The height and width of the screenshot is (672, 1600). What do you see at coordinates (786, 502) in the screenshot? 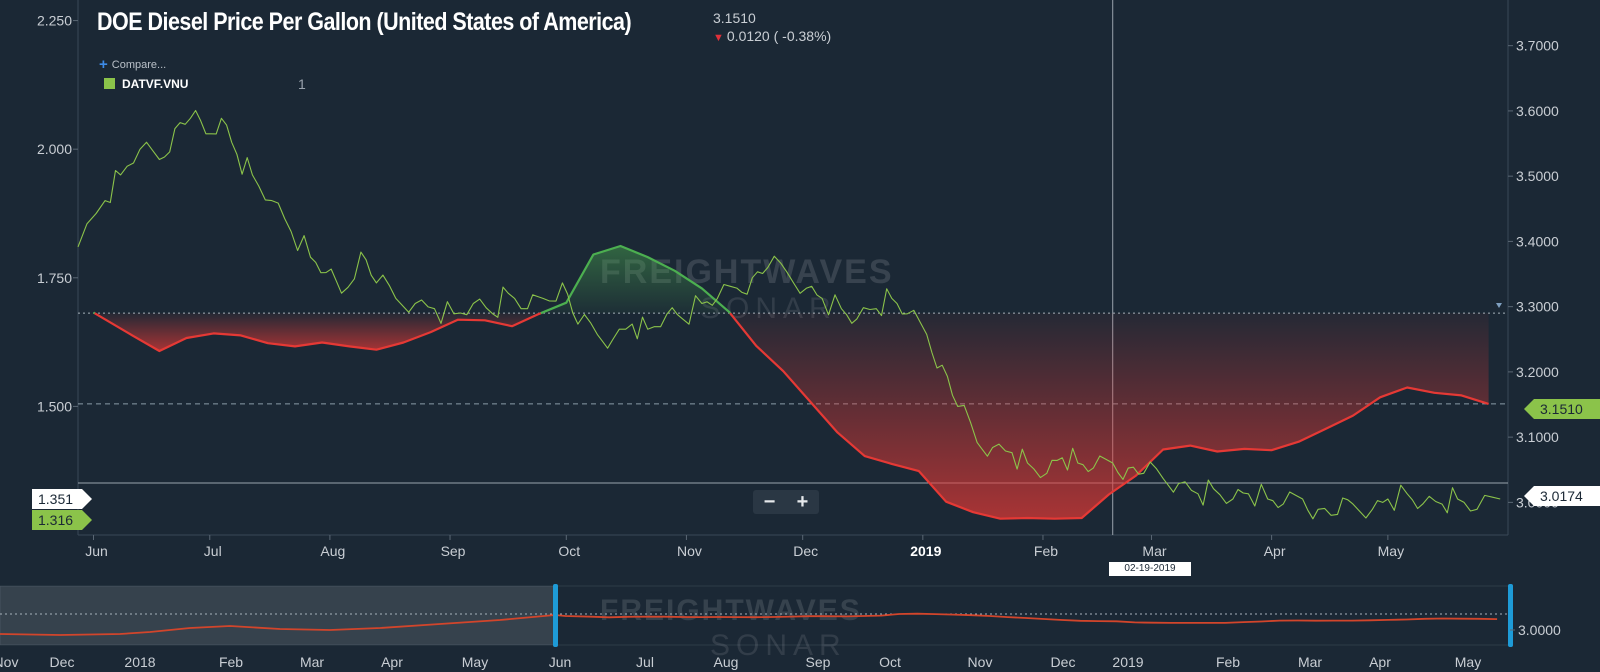
I see `zoom-controls: − +` at bounding box center [786, 502].